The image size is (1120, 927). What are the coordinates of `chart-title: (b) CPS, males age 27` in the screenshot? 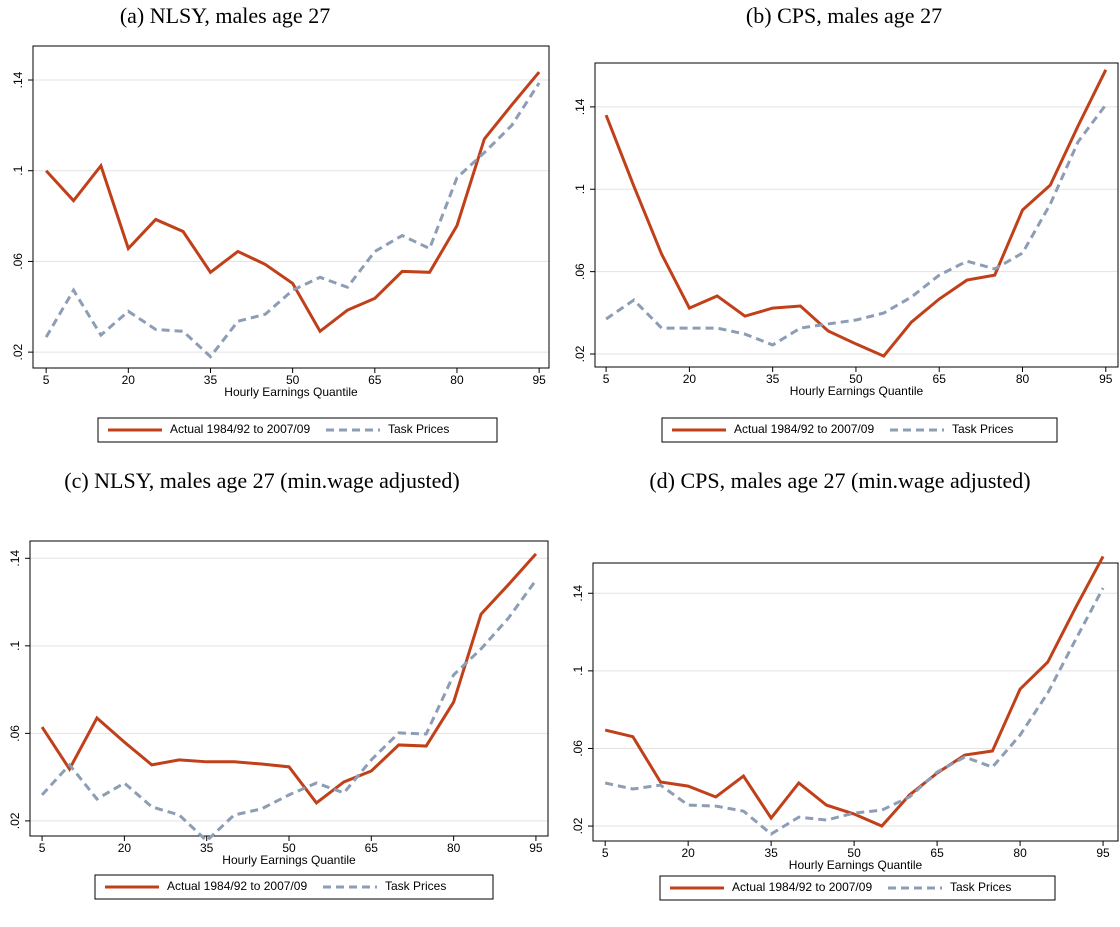 It's located at (844, 15).